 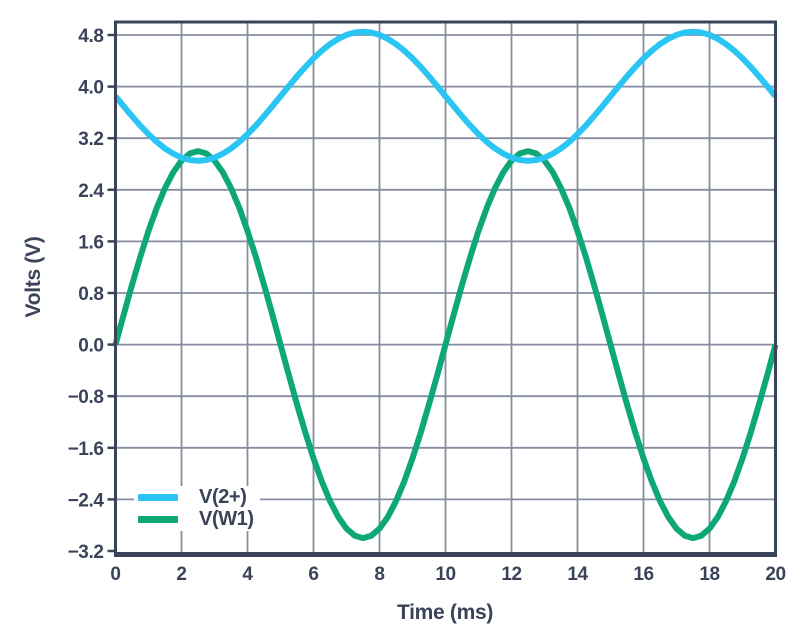 I want to click on legend-label-v2plus: V(2+), so click(x=223, y=497).